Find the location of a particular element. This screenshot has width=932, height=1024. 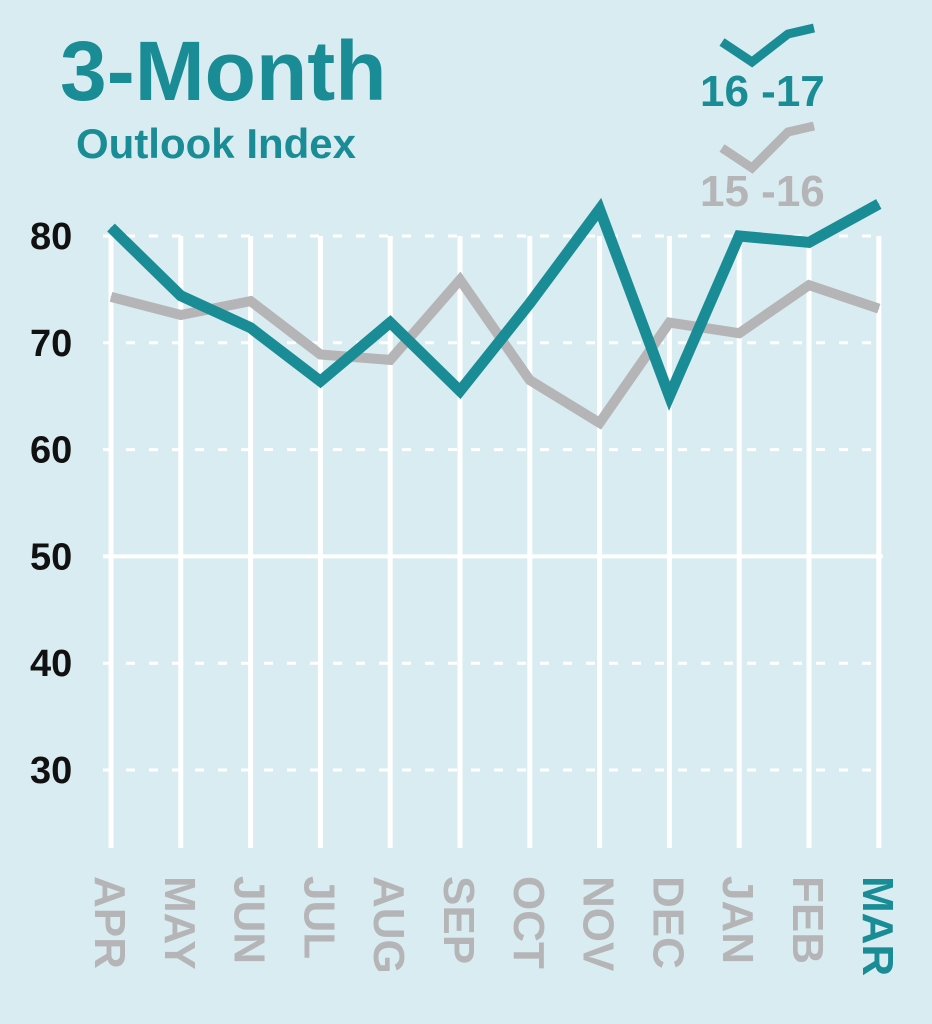

x-tick-oct: OCT is located at coordinates (528, 922).